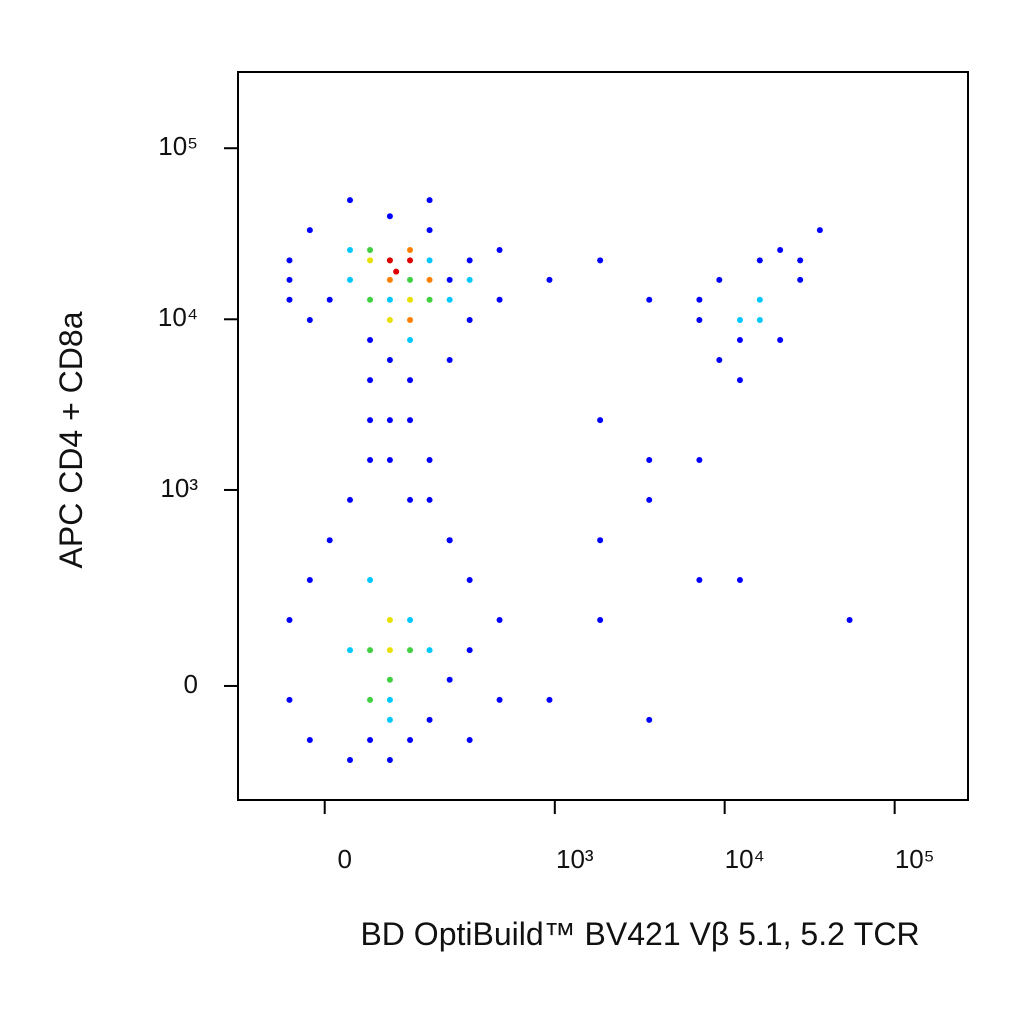 The width and height of the screenshot is (1024, 1029). I want to click on x-tick-label: 0, so click(344, 859).